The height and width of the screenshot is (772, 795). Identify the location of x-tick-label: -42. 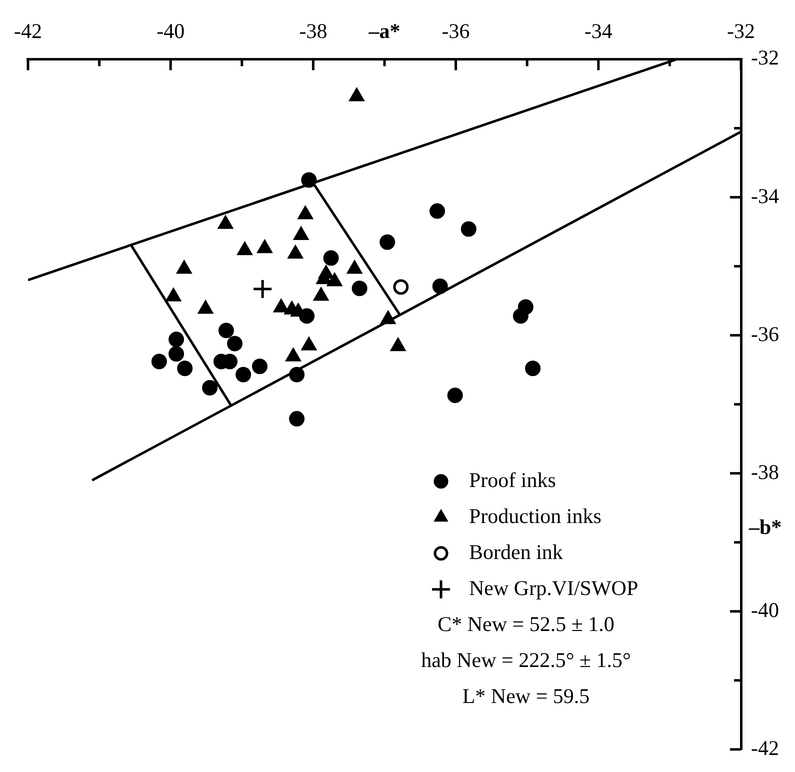
(28, 31).